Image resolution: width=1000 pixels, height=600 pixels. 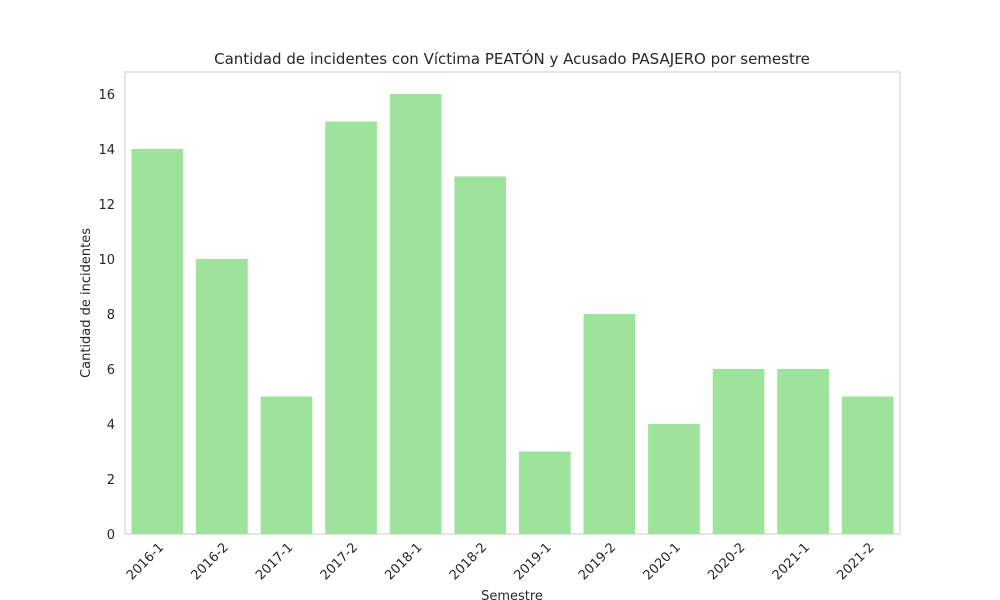 What do you see at coordinates (726, 561) in the screenshot?
I see `x-tick-label: 2020-2` at bounding box center [726, 561].